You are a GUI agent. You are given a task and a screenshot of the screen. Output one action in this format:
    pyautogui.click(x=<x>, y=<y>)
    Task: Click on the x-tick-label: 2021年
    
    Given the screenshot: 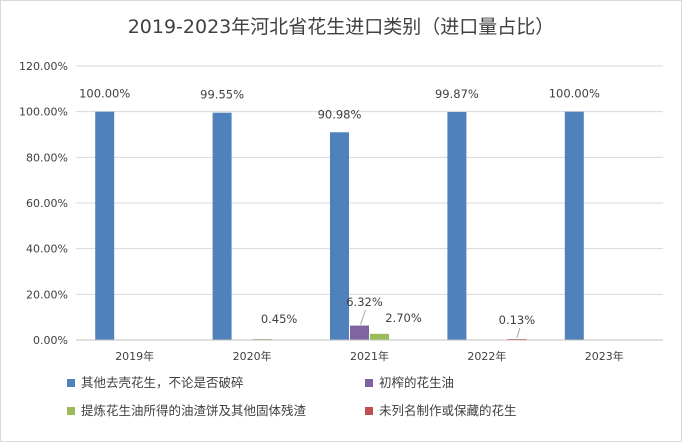 What is the action you would take?
    pyautogui.click(x=369, y=356)
    